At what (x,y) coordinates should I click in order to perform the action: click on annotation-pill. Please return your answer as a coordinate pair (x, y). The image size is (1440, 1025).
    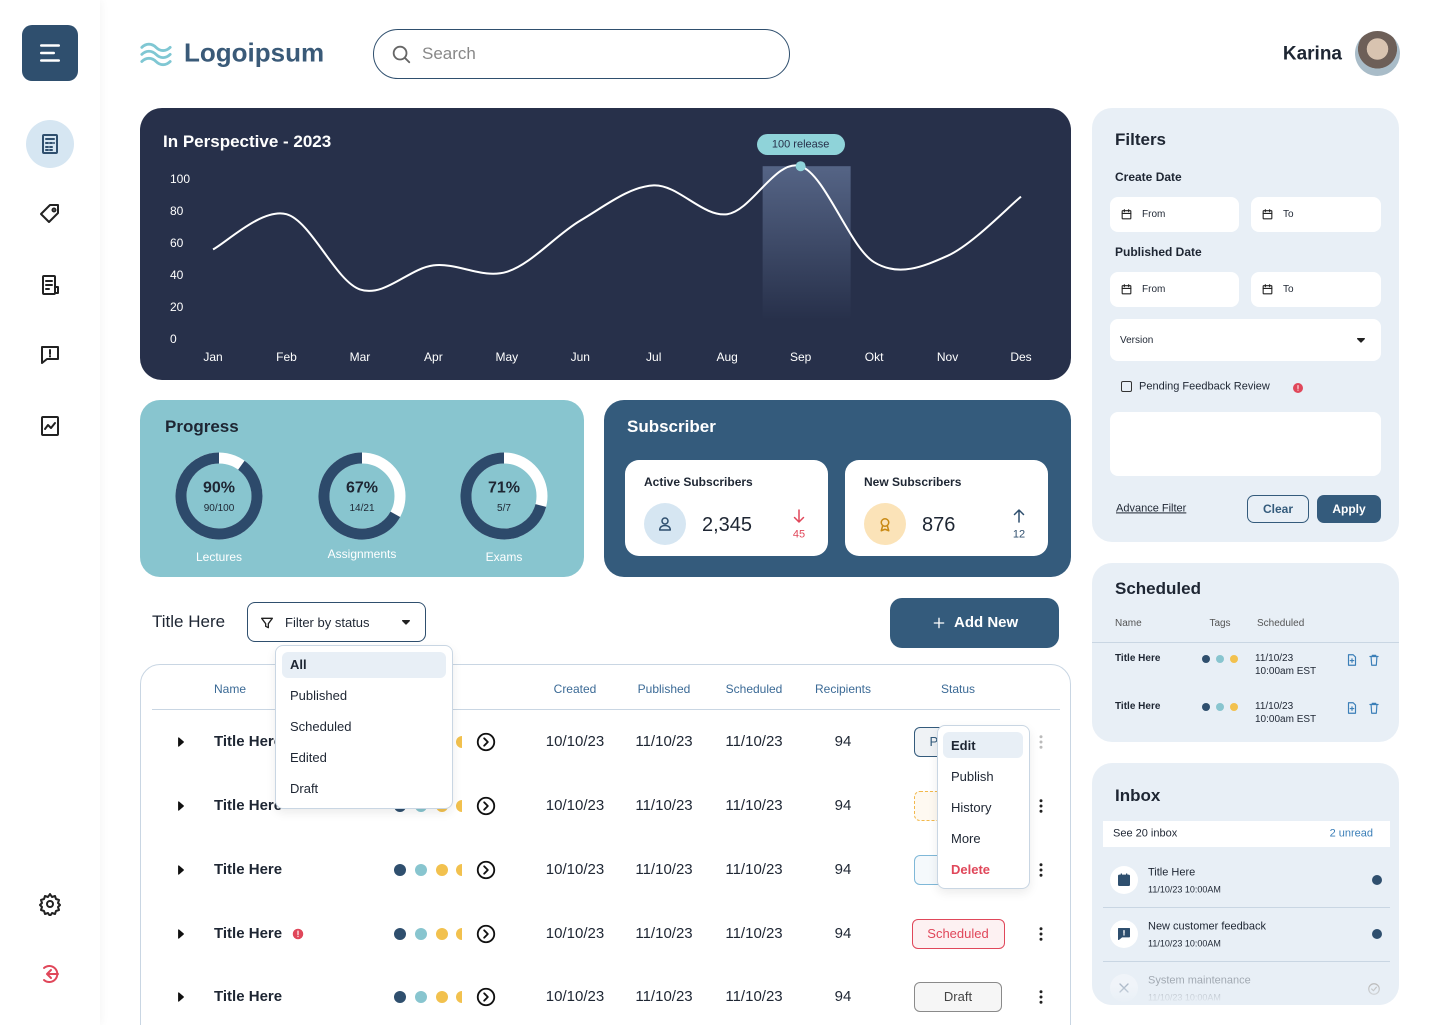
    Looking at the image, I should click on (800, 144).